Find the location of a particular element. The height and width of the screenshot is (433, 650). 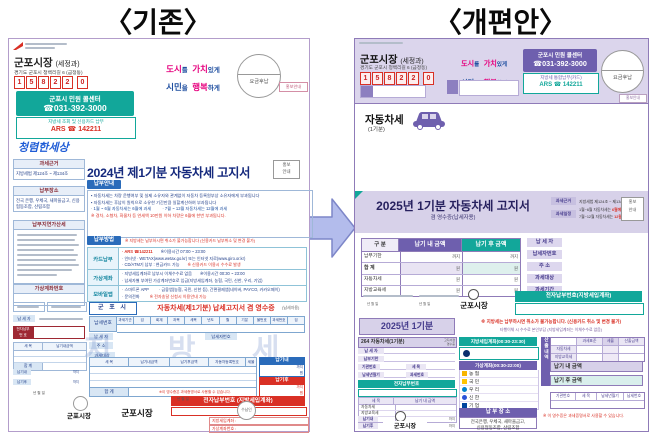

info-label-payer-no: 납세자번호 is located at coordinates (544, 254).